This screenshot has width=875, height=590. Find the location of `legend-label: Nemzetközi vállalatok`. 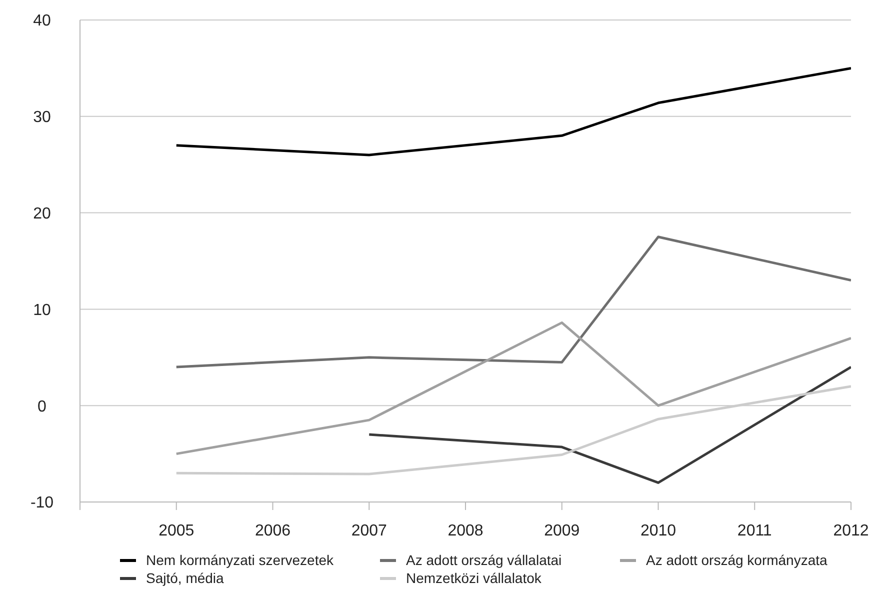

legend-label: Nemzetközi vállalatok is located at coordinates (473, 578).